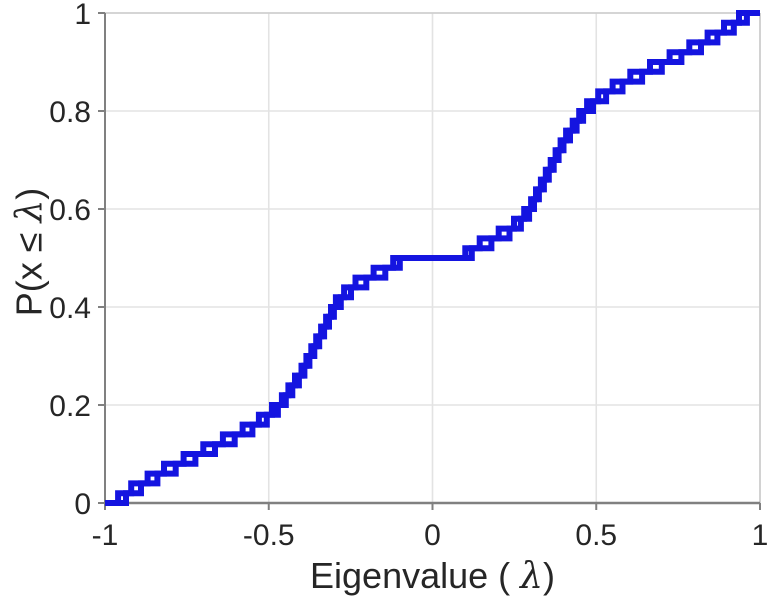  Describe the element at coordinates (415, 575) in the screenshot. I see `x-axis-label-text: Eigenvalue (` at that location.